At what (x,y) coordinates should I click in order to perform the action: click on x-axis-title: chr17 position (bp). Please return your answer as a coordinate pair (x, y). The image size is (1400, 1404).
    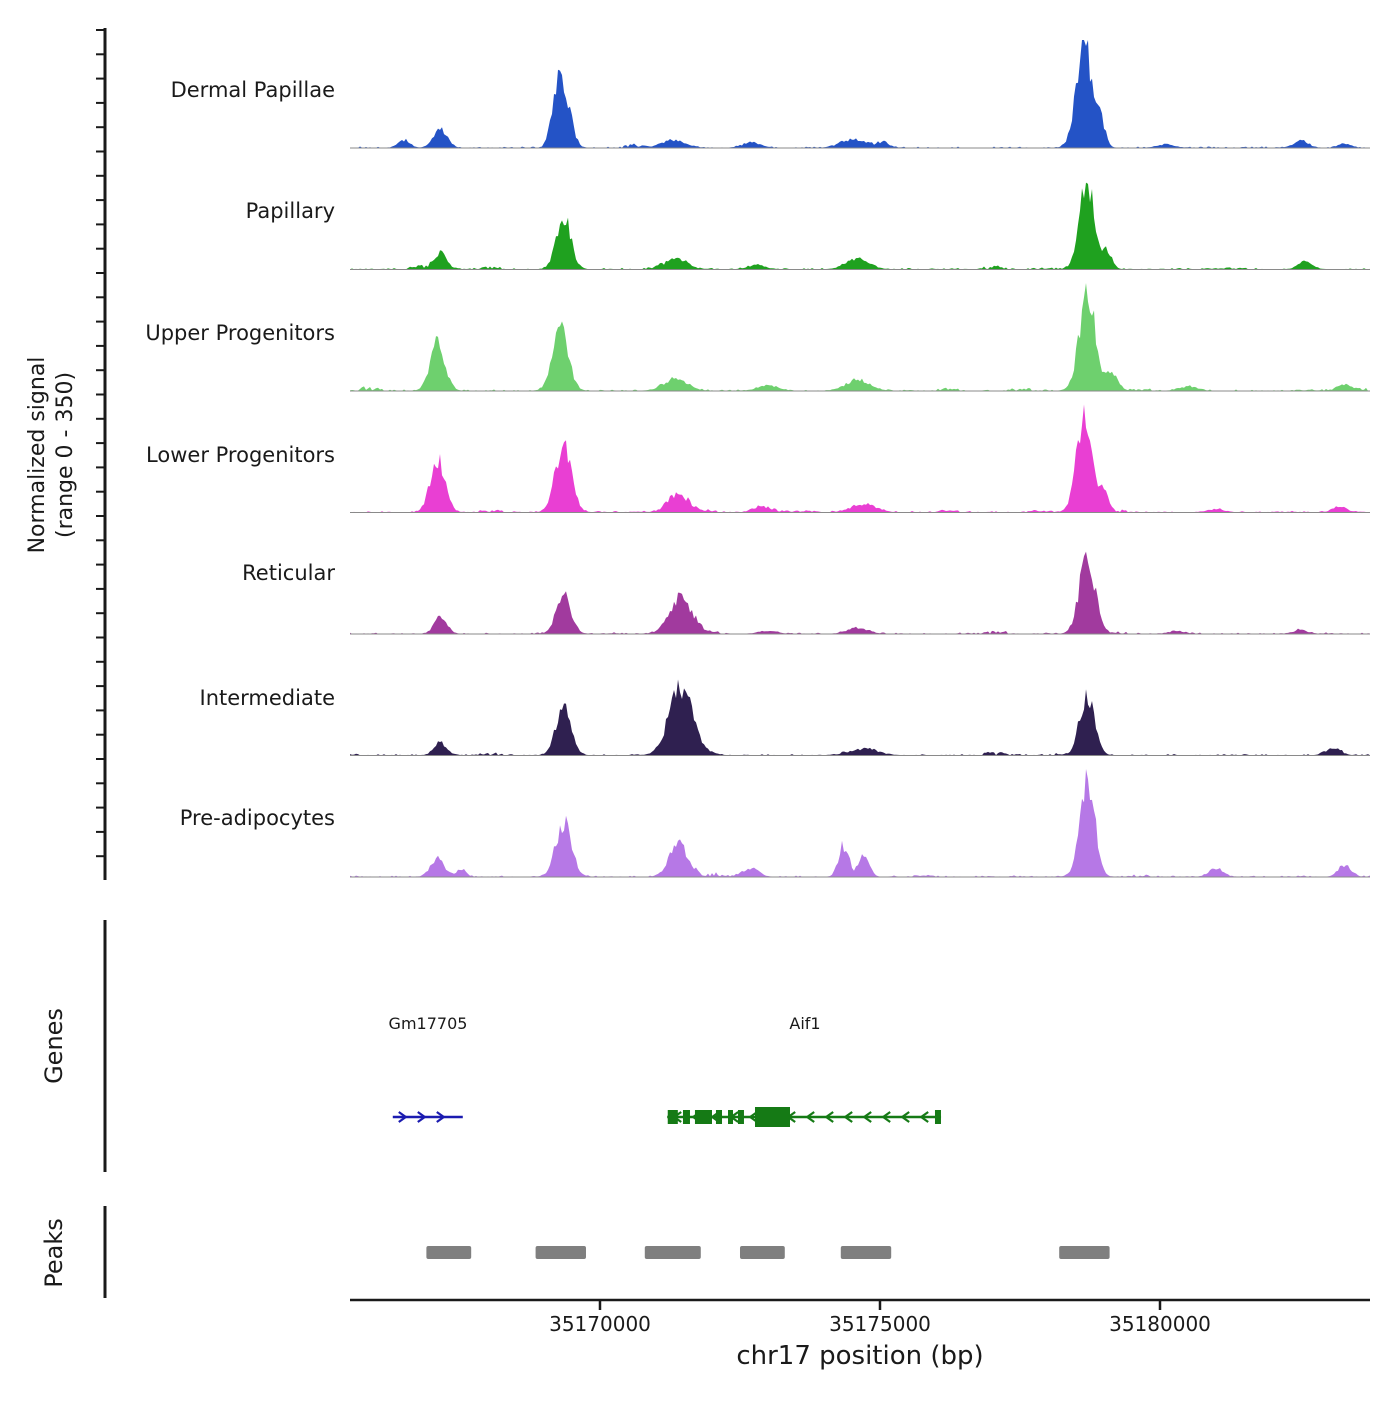
    Looking at the image, I should click on (859, 1356).